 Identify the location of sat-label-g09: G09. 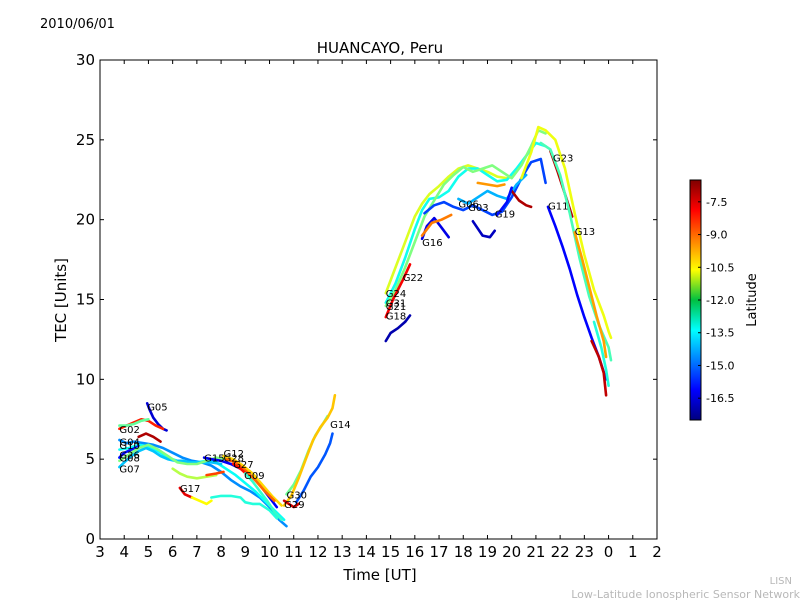
(254, 476).